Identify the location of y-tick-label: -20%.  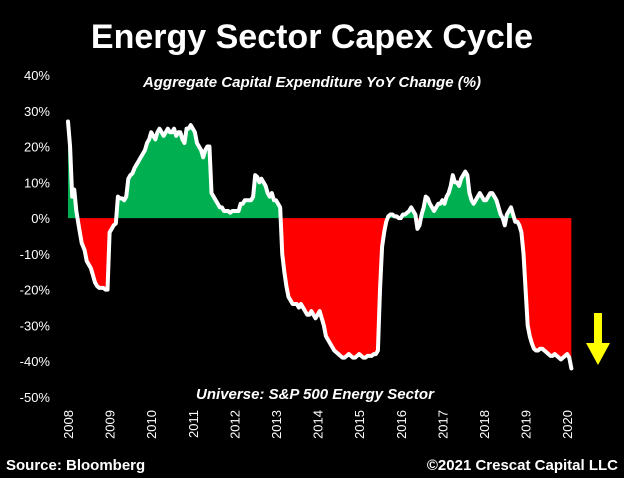
(35, 290).